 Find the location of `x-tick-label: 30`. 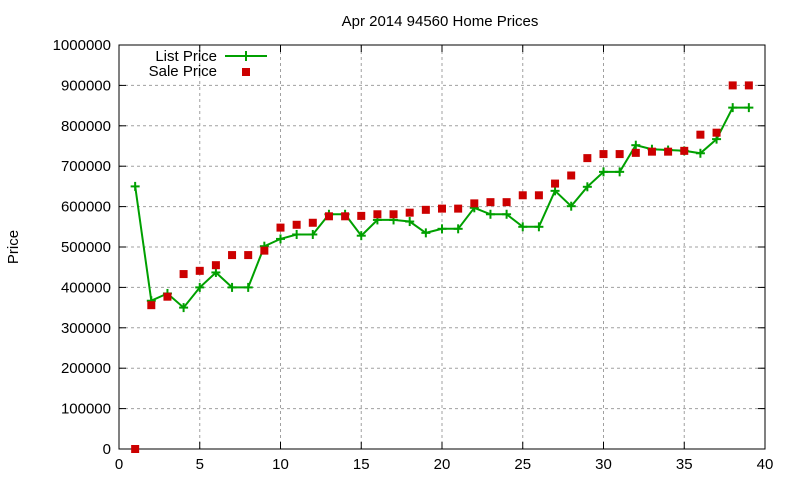

x-tick-label: 30 is located at coordinates (603, 464).